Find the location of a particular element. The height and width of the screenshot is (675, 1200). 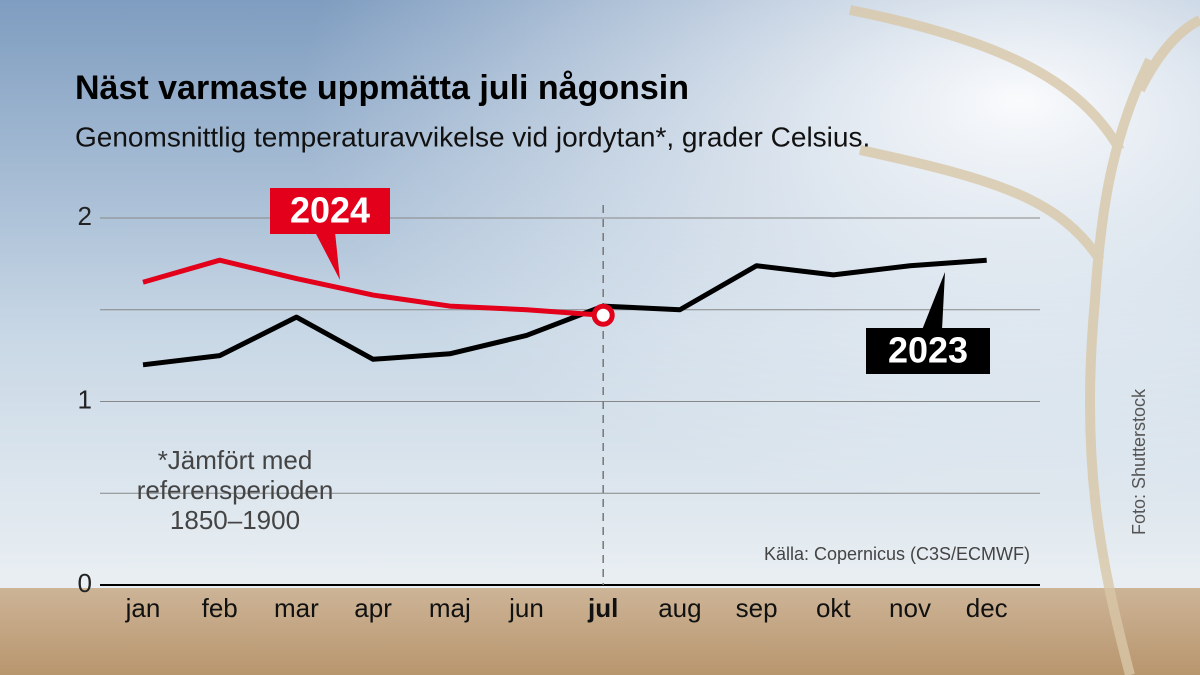

x-tick-label: jul is located at coordinates (602, 608).